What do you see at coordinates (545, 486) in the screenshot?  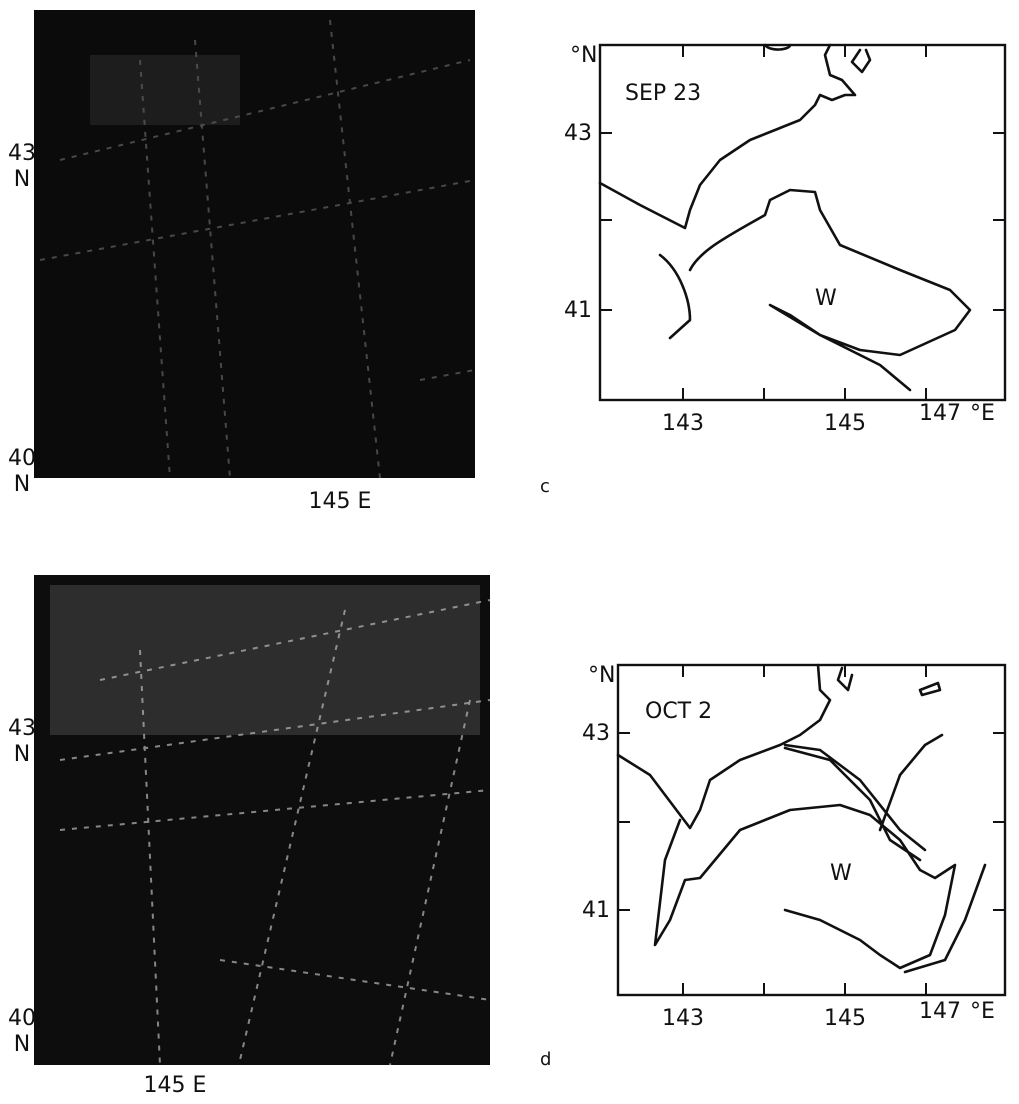 I see `panel-letter: c` at bounding box center [545, 486].